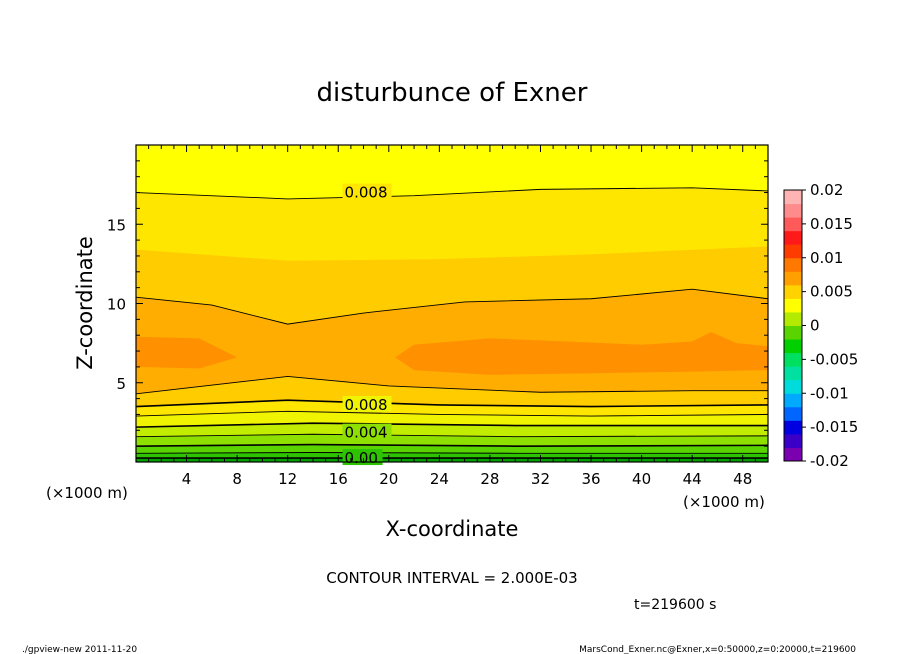  Describe the element at coordinates (590, 479) in the screenshot. I see `x-tick-label: 36` at that location.